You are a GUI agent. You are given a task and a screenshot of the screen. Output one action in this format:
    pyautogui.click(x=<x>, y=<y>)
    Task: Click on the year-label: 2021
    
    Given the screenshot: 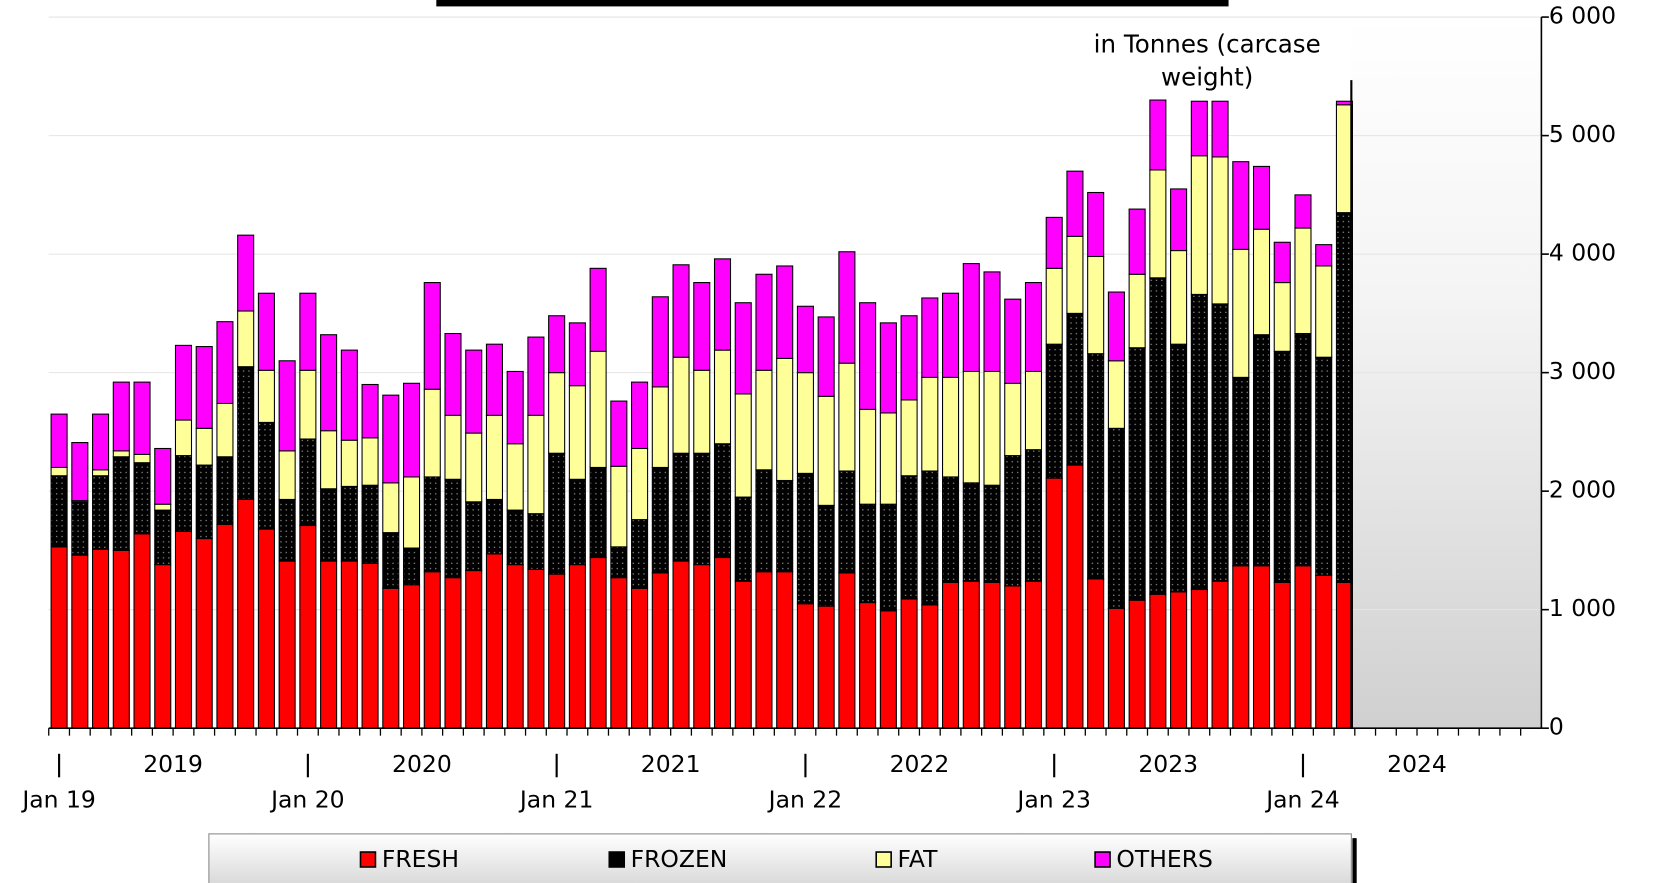 What is the action you would take?
    pyautogui.click(x=671, y=764)
    